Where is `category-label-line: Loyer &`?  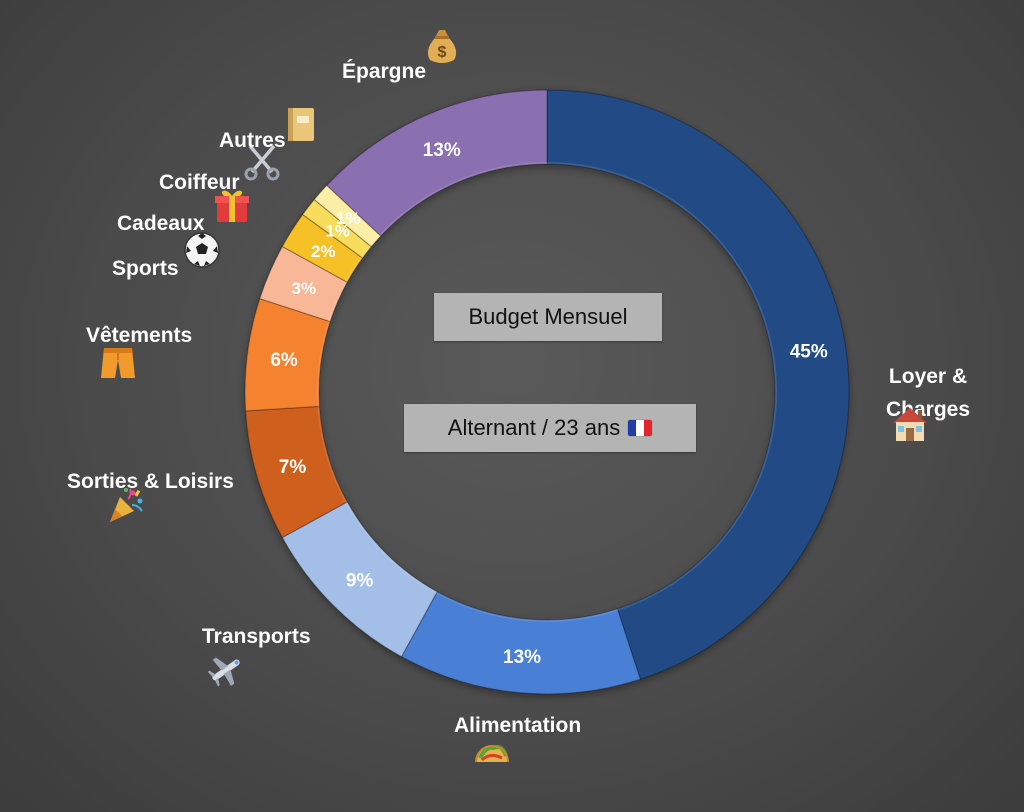
category-label-line: Loyer & is located at coordinates (928, 376).